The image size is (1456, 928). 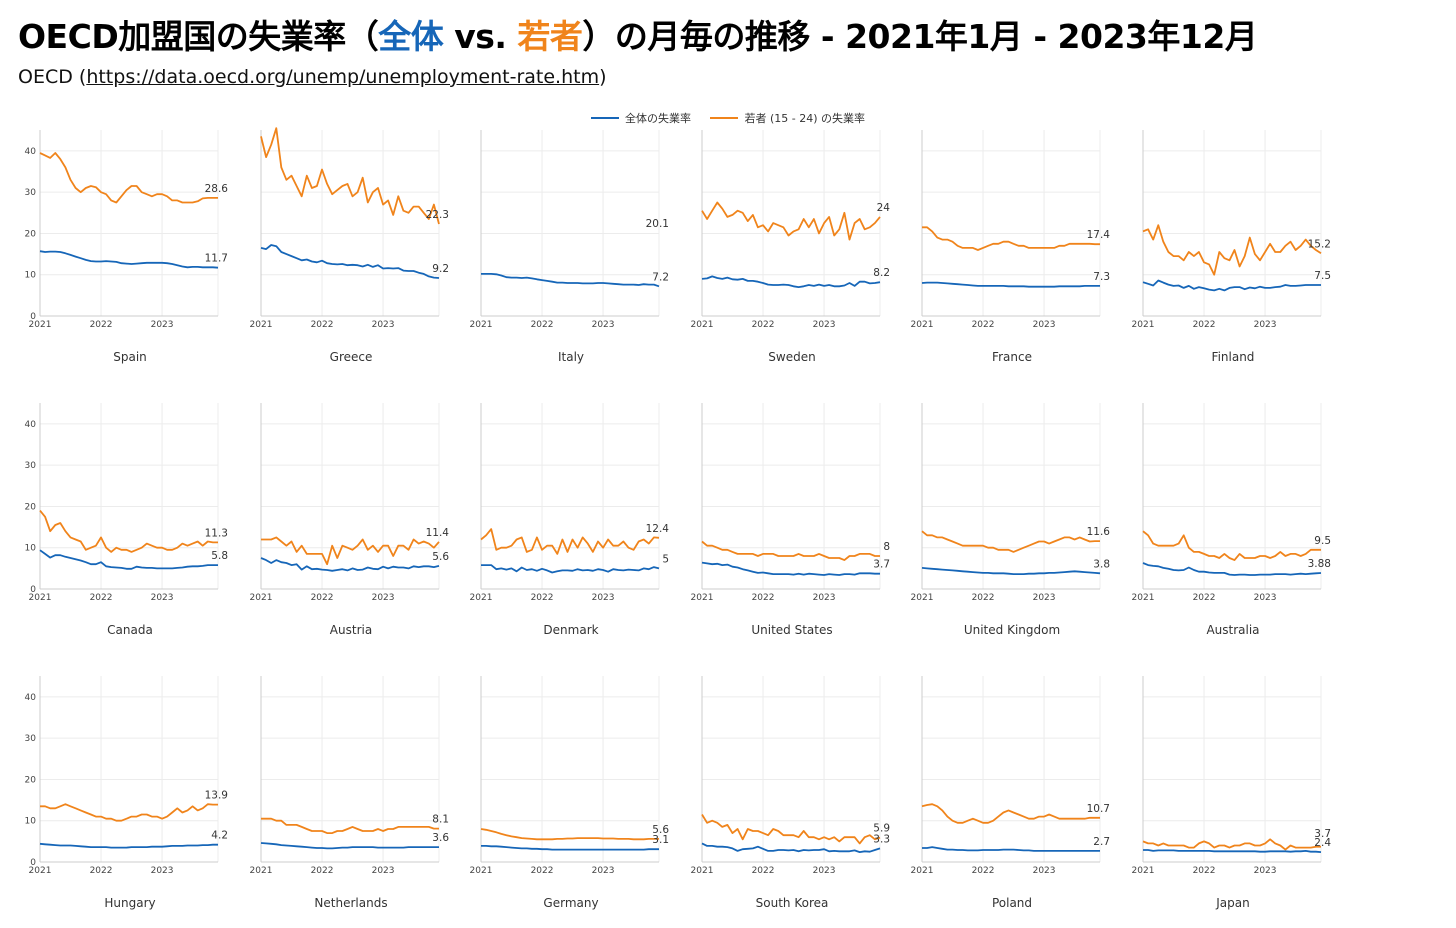 What do you see at coordinates (1101, 564) in the screenshot?
I see `data-label-overall-last: 3.8` at bounding box center [1101, 564].